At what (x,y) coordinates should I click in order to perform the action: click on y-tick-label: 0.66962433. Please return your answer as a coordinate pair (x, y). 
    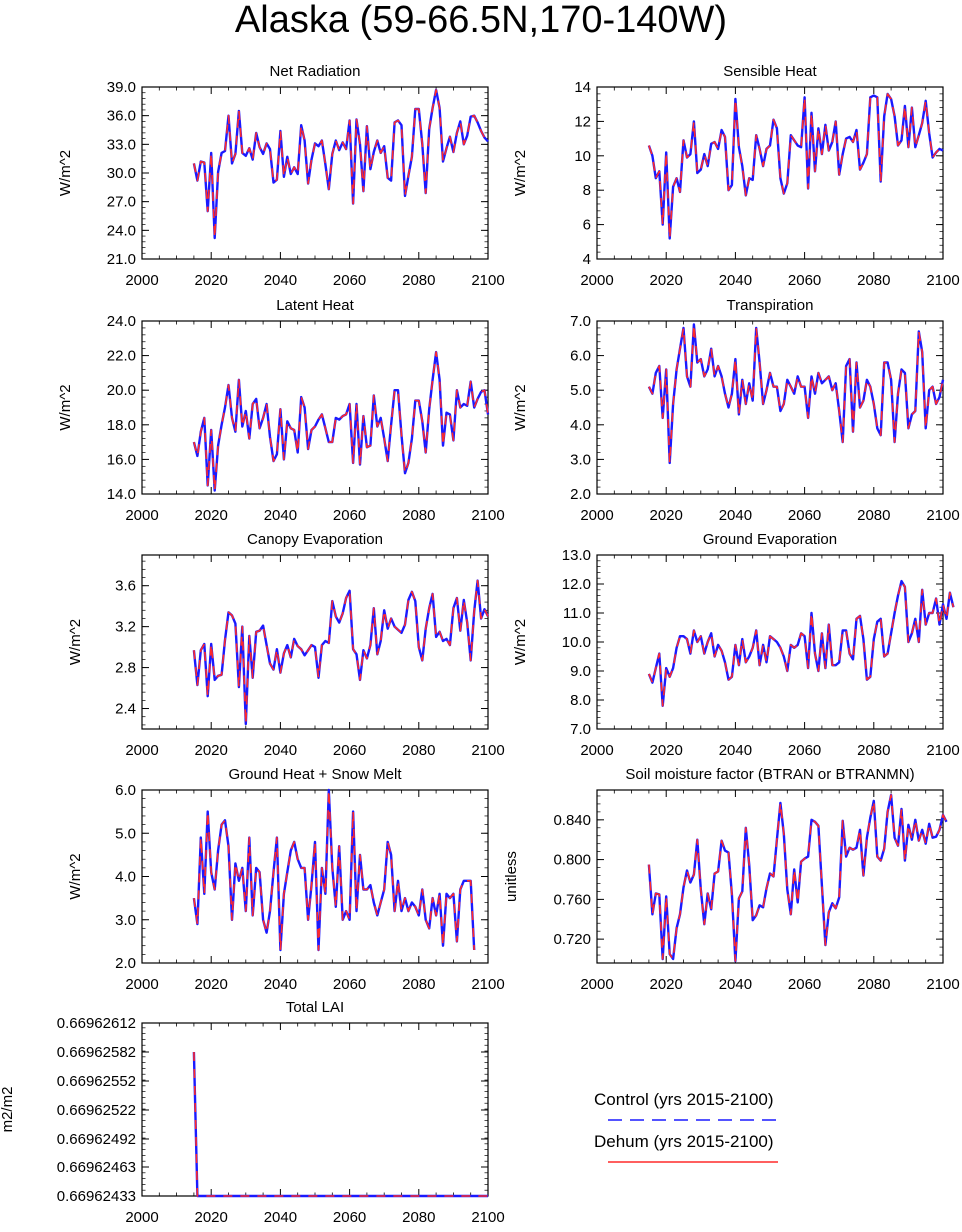
    Looking at the image, I should click on (96, 1196).